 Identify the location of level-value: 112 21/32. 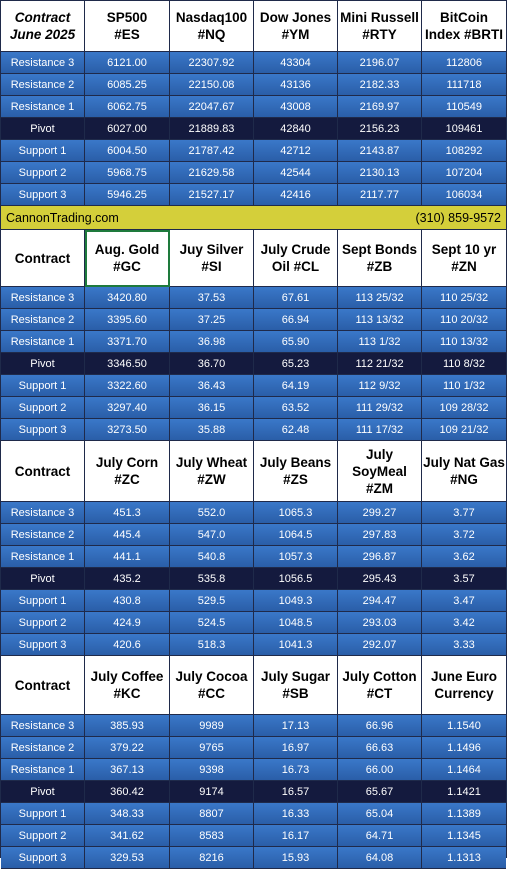
(380, 364).